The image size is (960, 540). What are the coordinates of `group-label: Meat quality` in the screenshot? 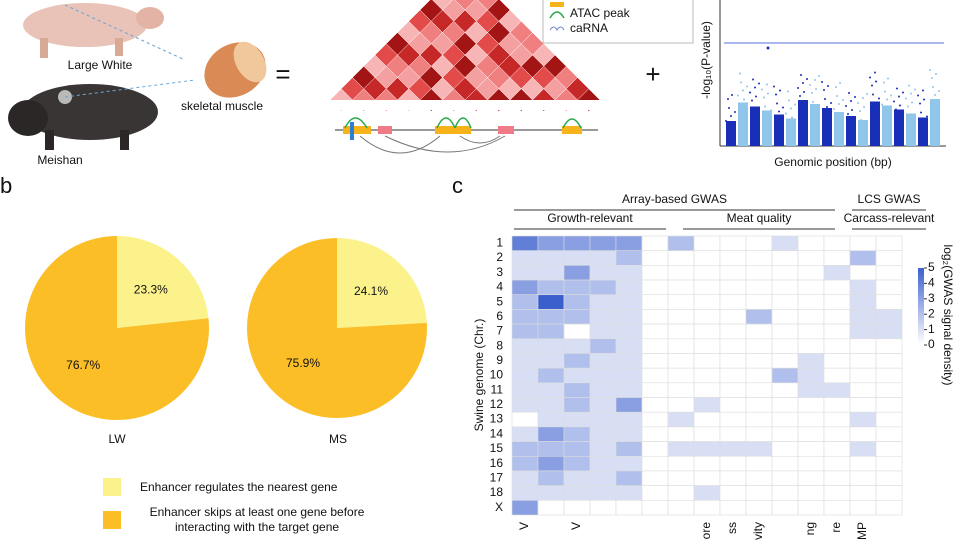 It's located at (759, 218).